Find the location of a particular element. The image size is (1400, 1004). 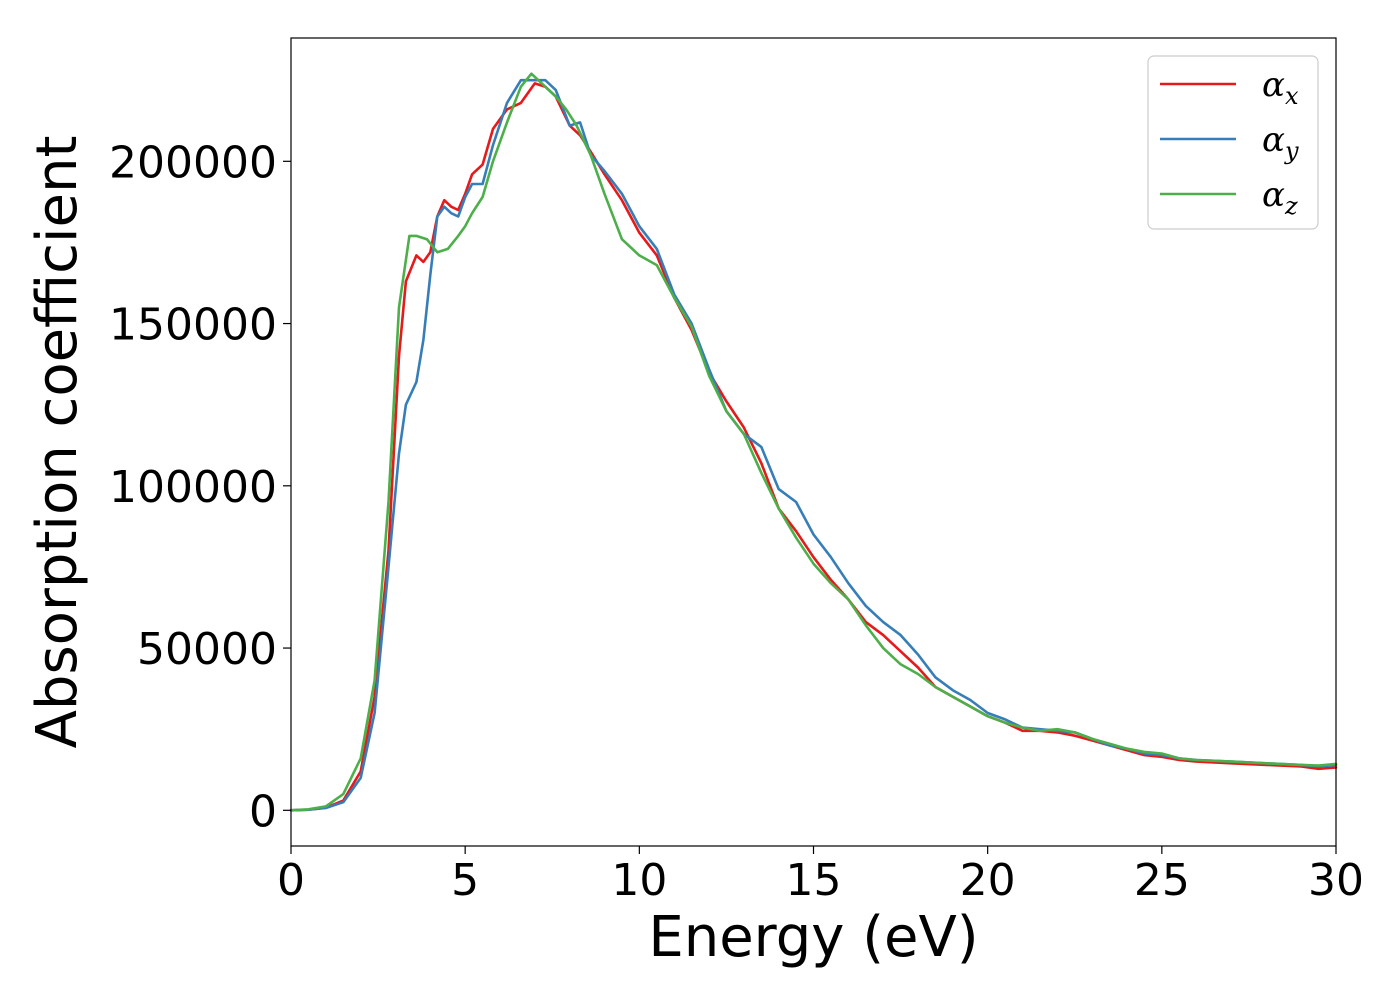

y-axis-title: Absorption coefficient is located at coordinates (57, 442).